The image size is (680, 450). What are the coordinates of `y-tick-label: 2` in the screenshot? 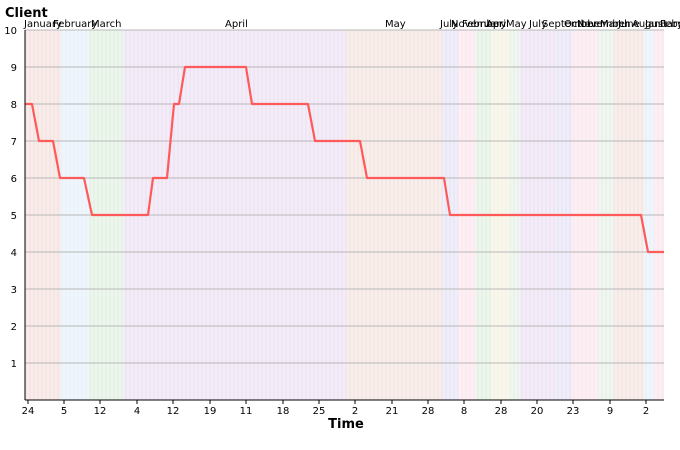 It's located at (14, 327).